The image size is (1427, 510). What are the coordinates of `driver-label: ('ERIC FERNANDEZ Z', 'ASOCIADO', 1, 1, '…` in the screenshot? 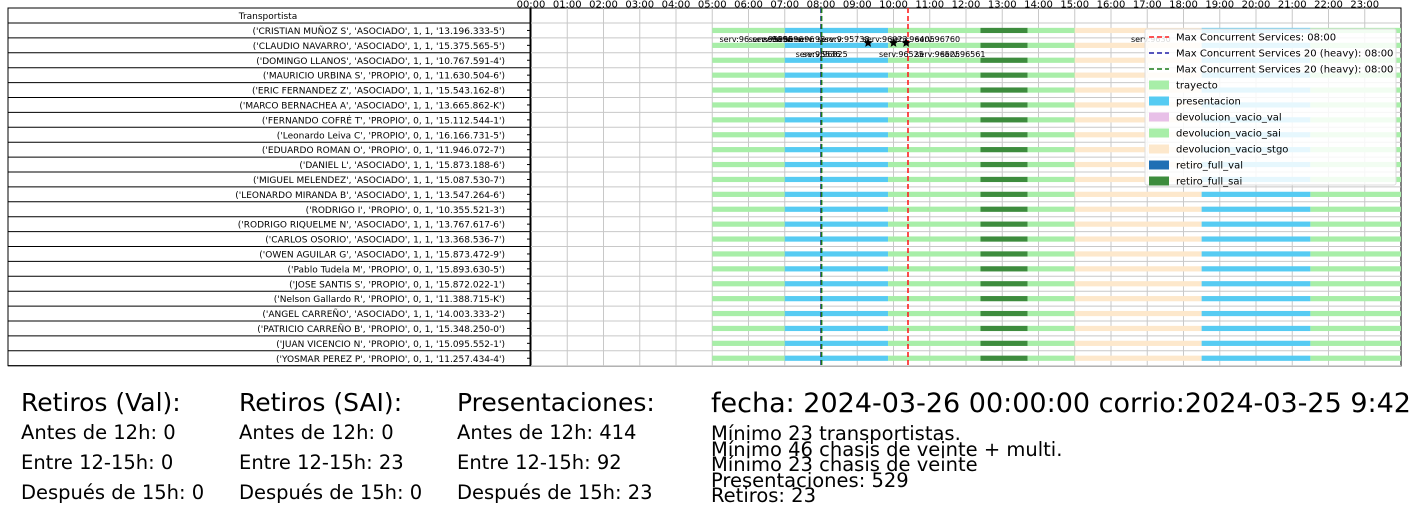 It's located at (378, 92).